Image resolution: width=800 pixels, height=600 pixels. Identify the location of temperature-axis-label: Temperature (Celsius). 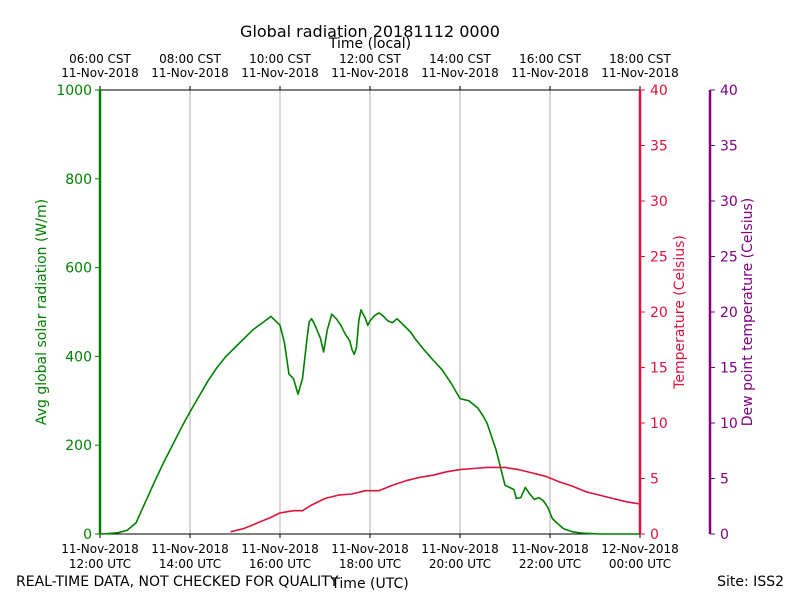
(680, 312).